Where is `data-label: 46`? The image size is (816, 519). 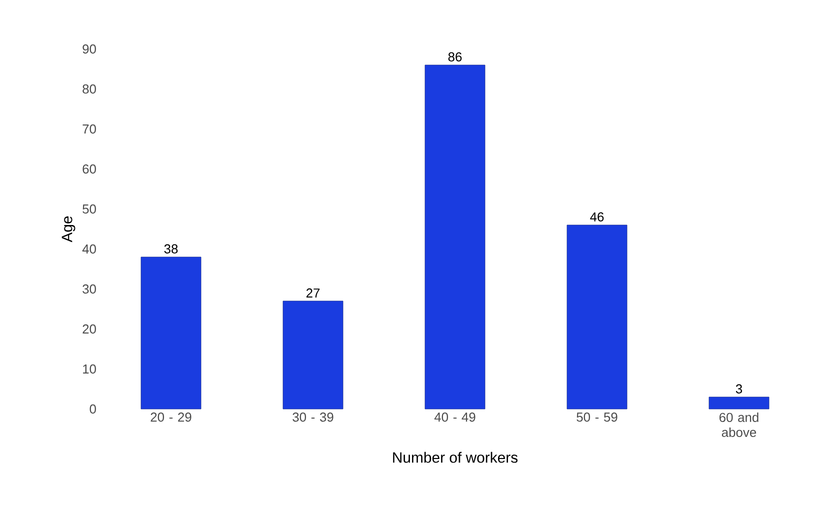 data-label: 46 is located at coordinates (597, 217).